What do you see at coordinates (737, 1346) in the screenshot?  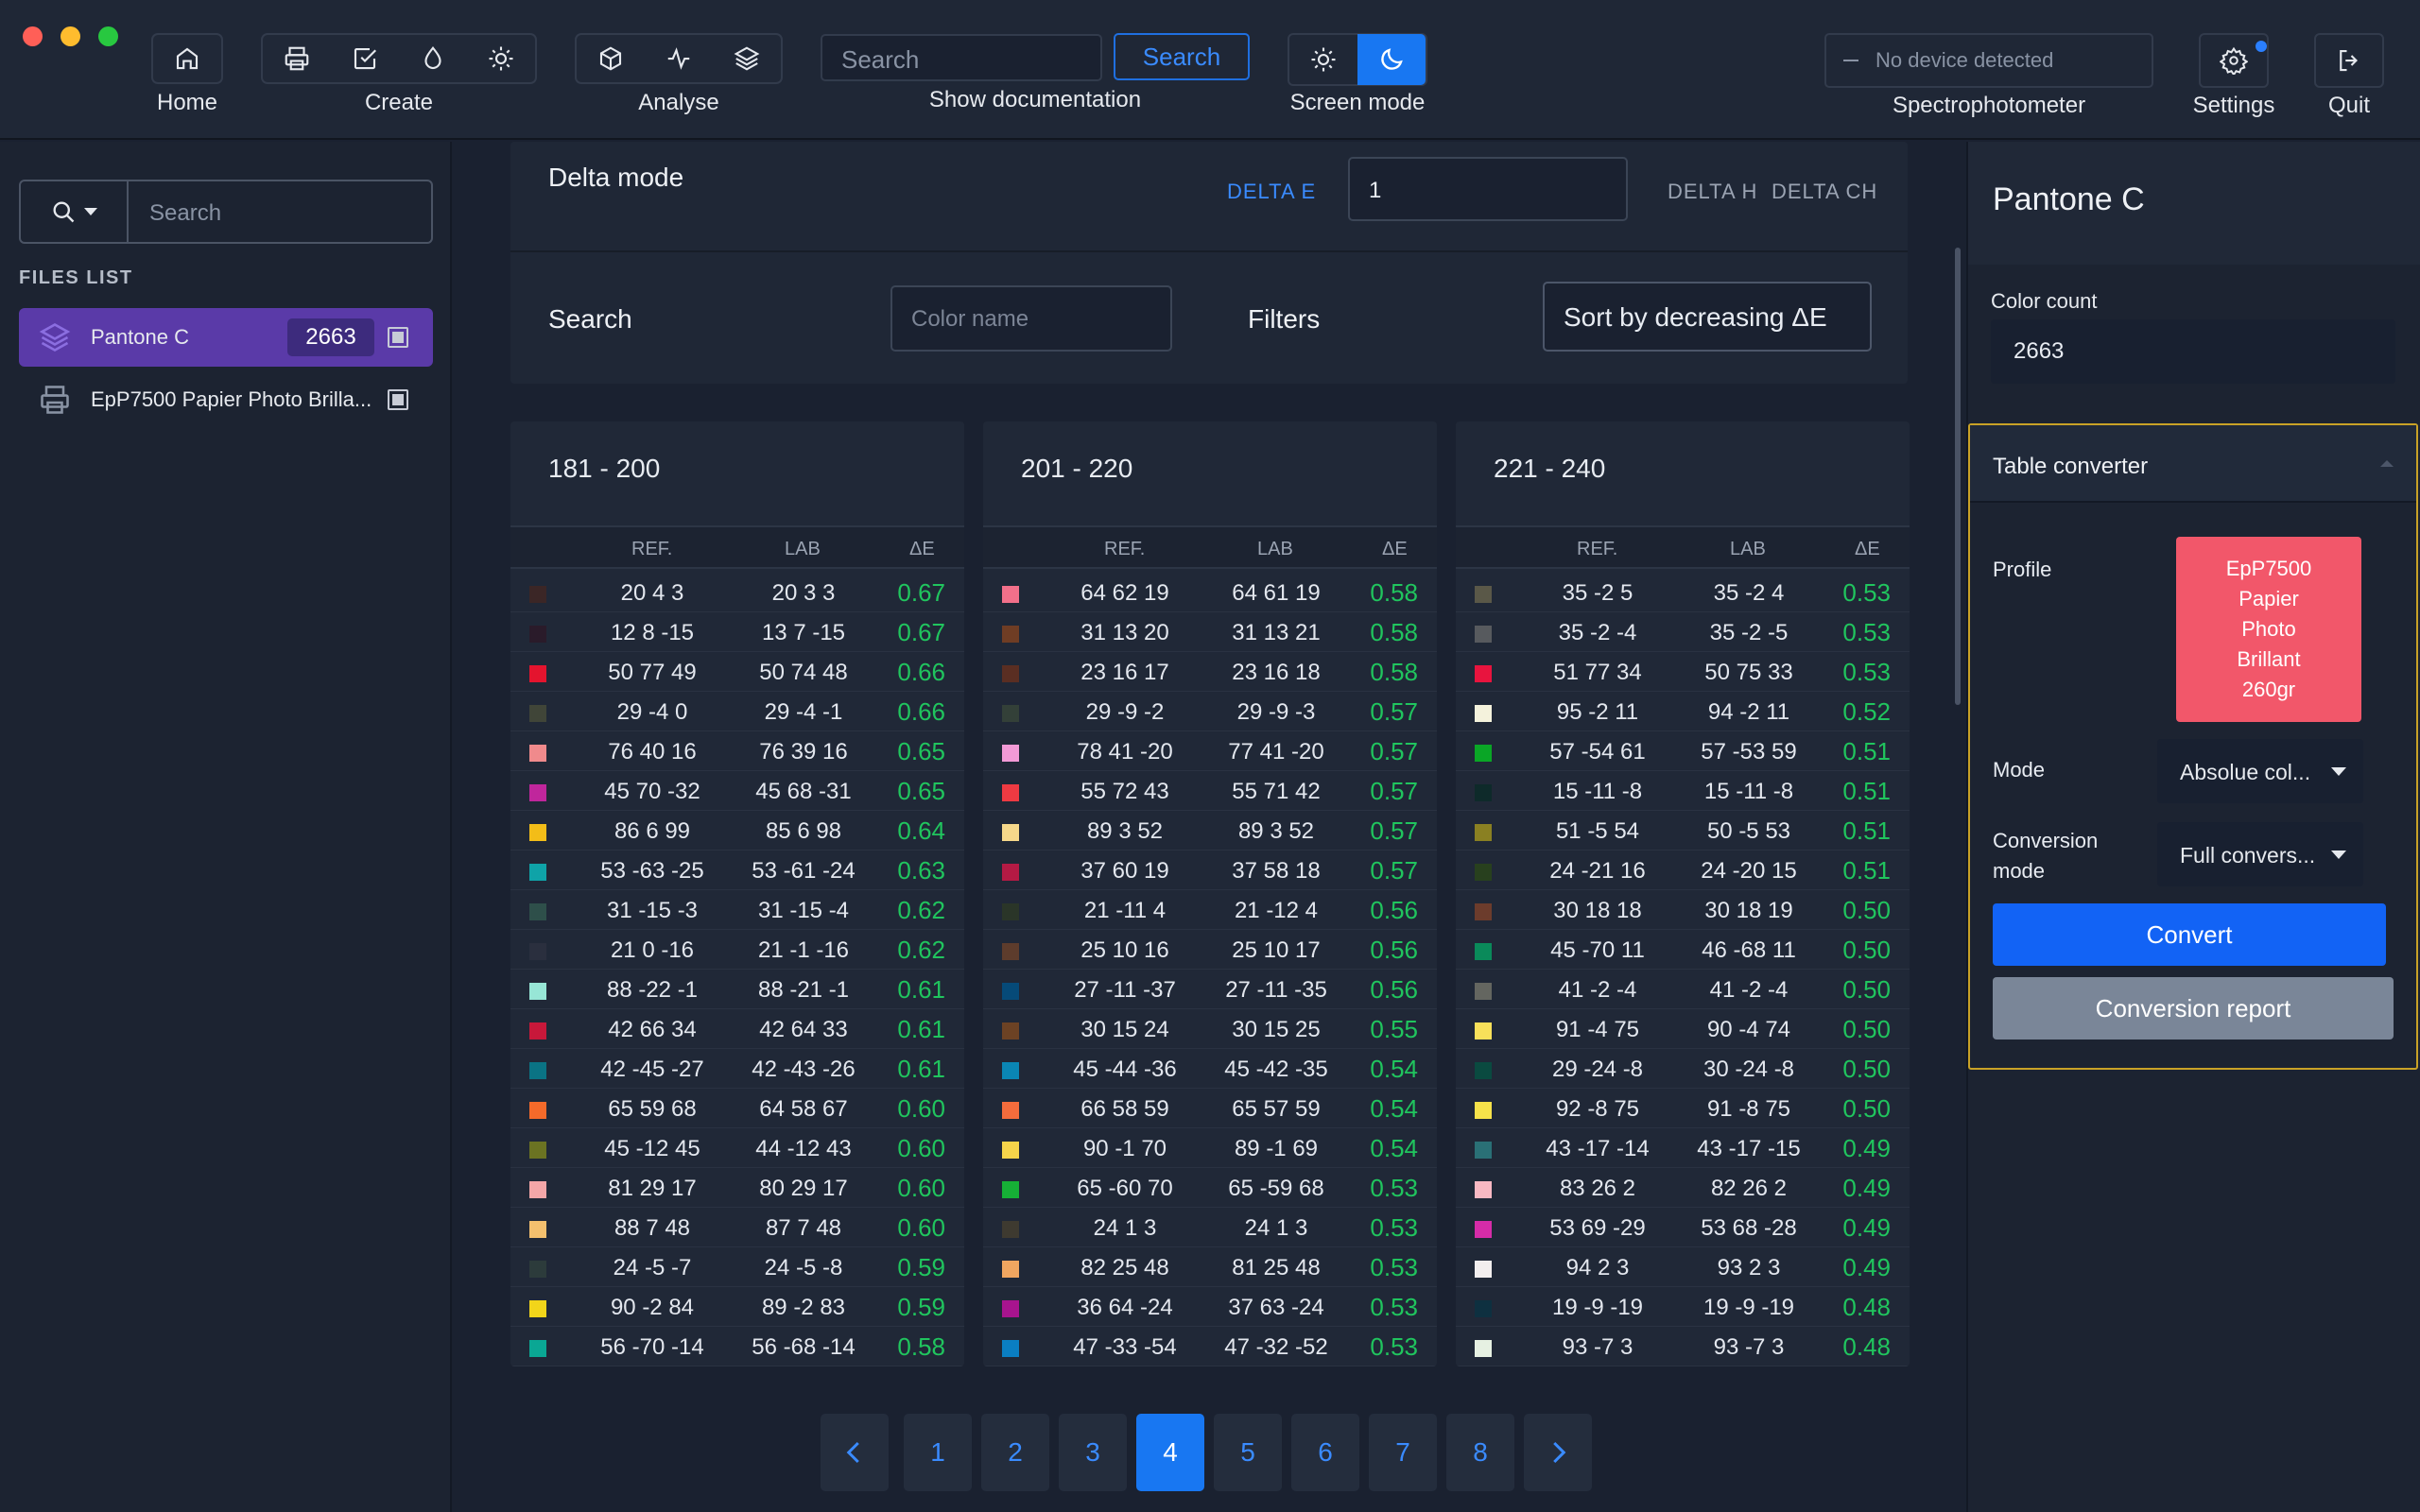 I see `table-row: 56 -70 -14 56 -68 -14 0.58` at bounding box center [737, 1346].